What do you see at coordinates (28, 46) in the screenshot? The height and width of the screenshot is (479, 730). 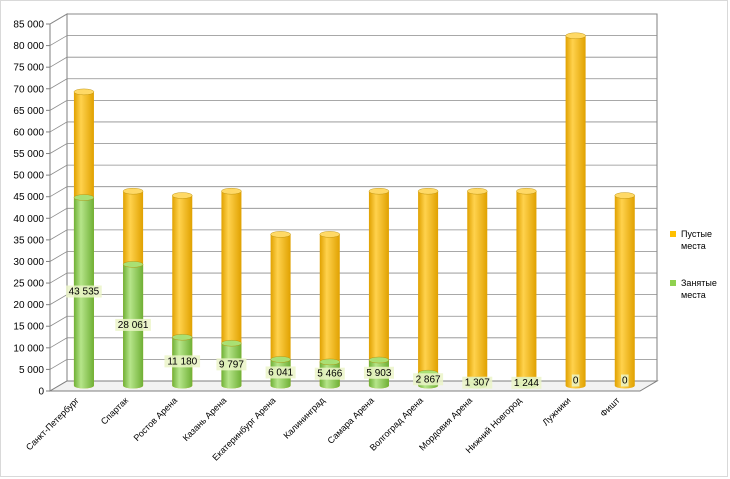 I see `y-tick-label: 80 000` at bounding box center [28, 46].